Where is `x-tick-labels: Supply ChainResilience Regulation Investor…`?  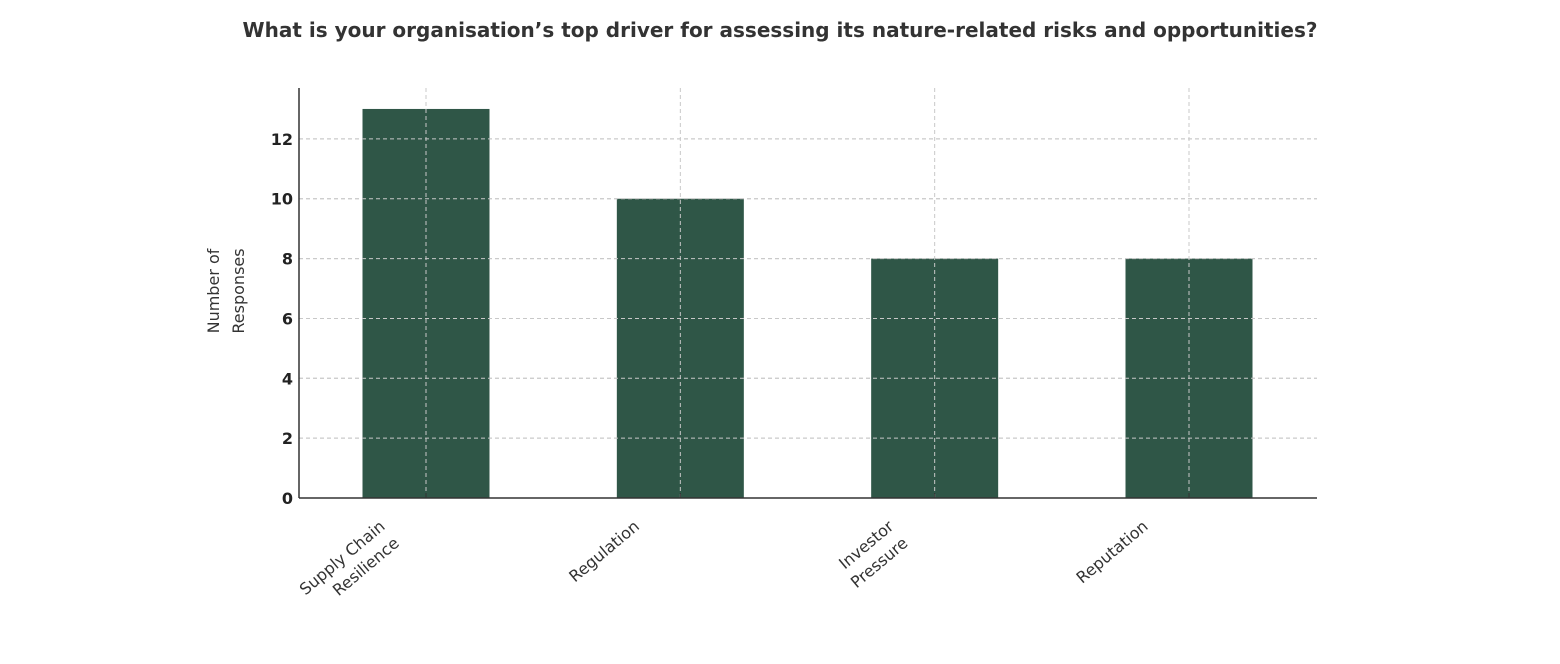
x-tick-labels: Supply ChainResilience Regulation Investor… is located at coordinates (724, 566).